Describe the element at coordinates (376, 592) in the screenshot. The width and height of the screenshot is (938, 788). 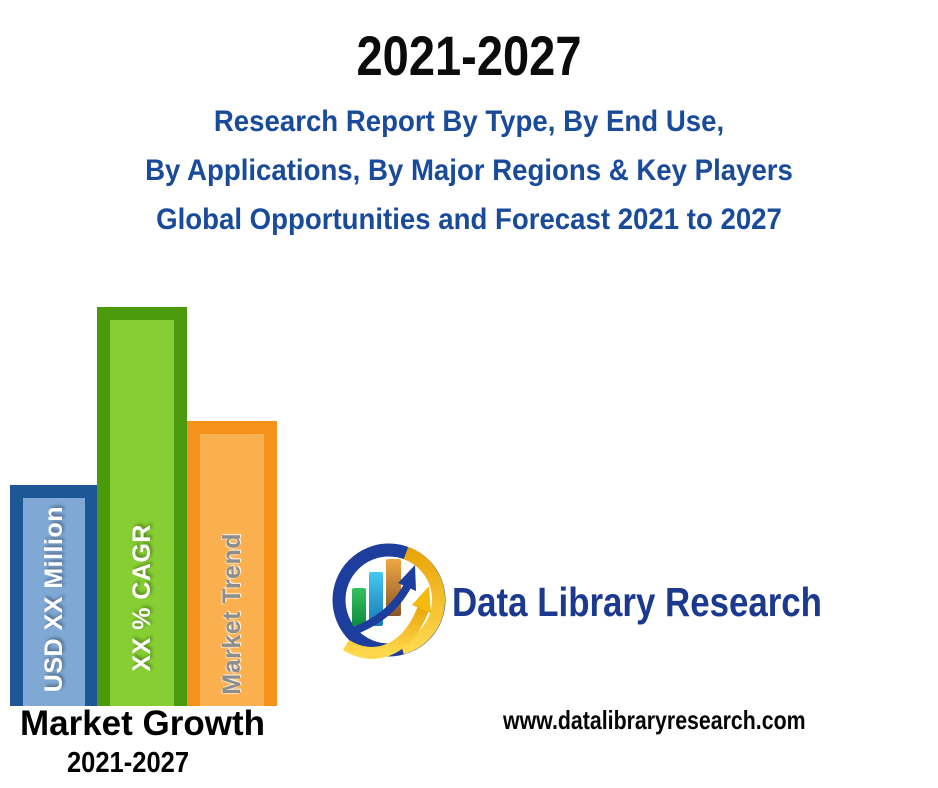
I see `logo-bars-icon` at that location.